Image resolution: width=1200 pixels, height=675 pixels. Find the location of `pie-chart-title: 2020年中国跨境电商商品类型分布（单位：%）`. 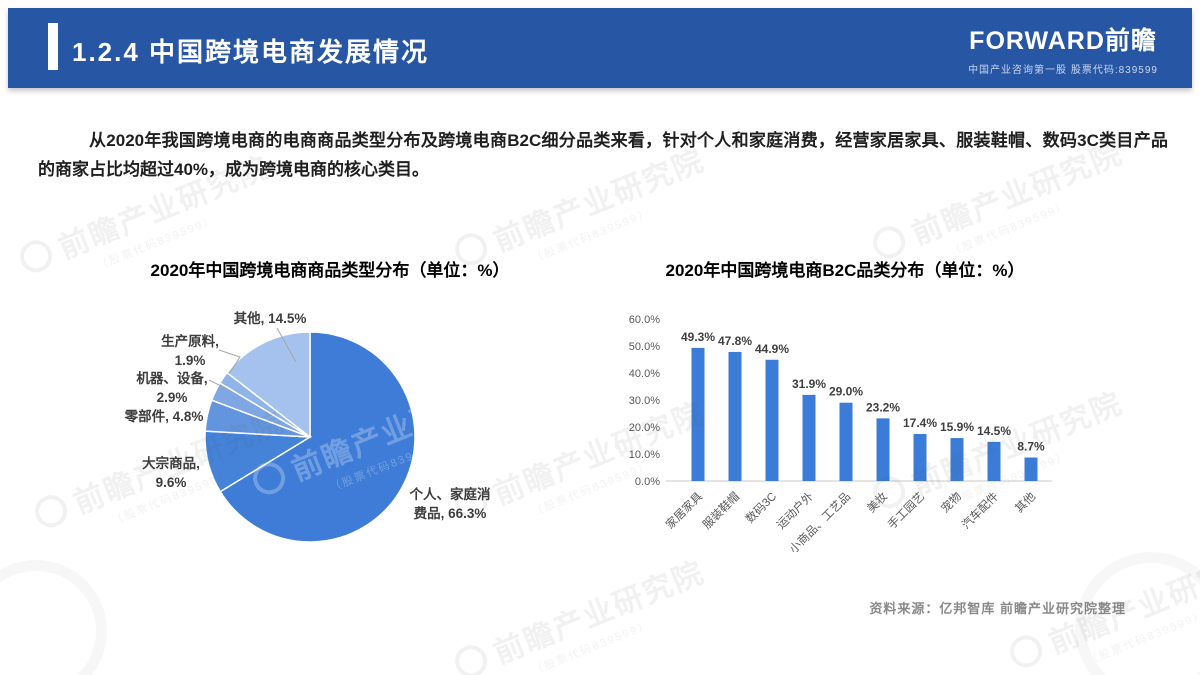

pie-chart-title: 2020年中国跨境电商商品类型分布（单位：%） is located at coordinates (330, 270).